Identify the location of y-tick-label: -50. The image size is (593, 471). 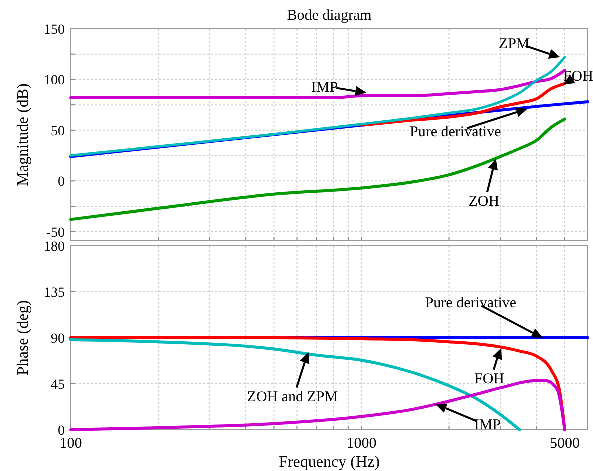
(55, 233).